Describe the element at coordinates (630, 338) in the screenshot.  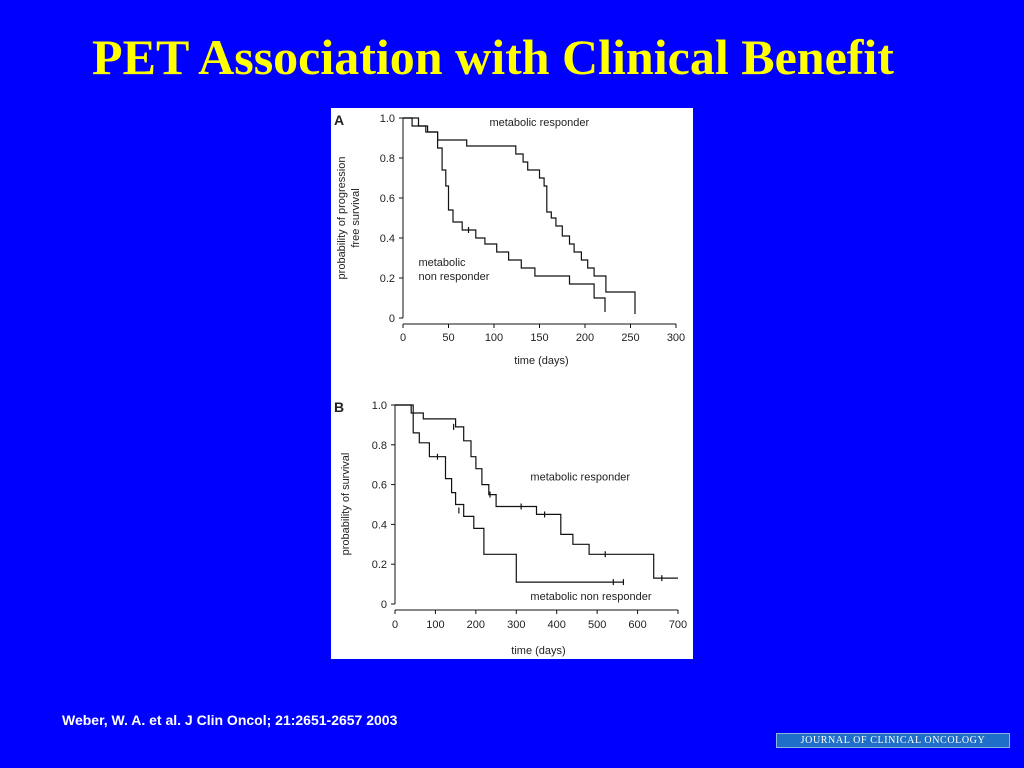
I see `panel-a-xtick-label: 250` at that location.